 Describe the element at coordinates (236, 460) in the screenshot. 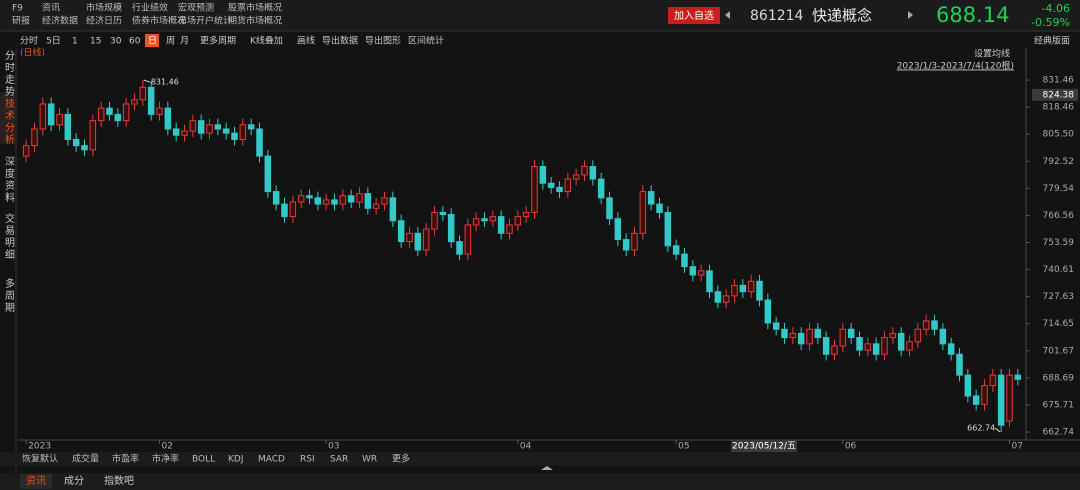

I see `indicator-button: KDJ` at that location.